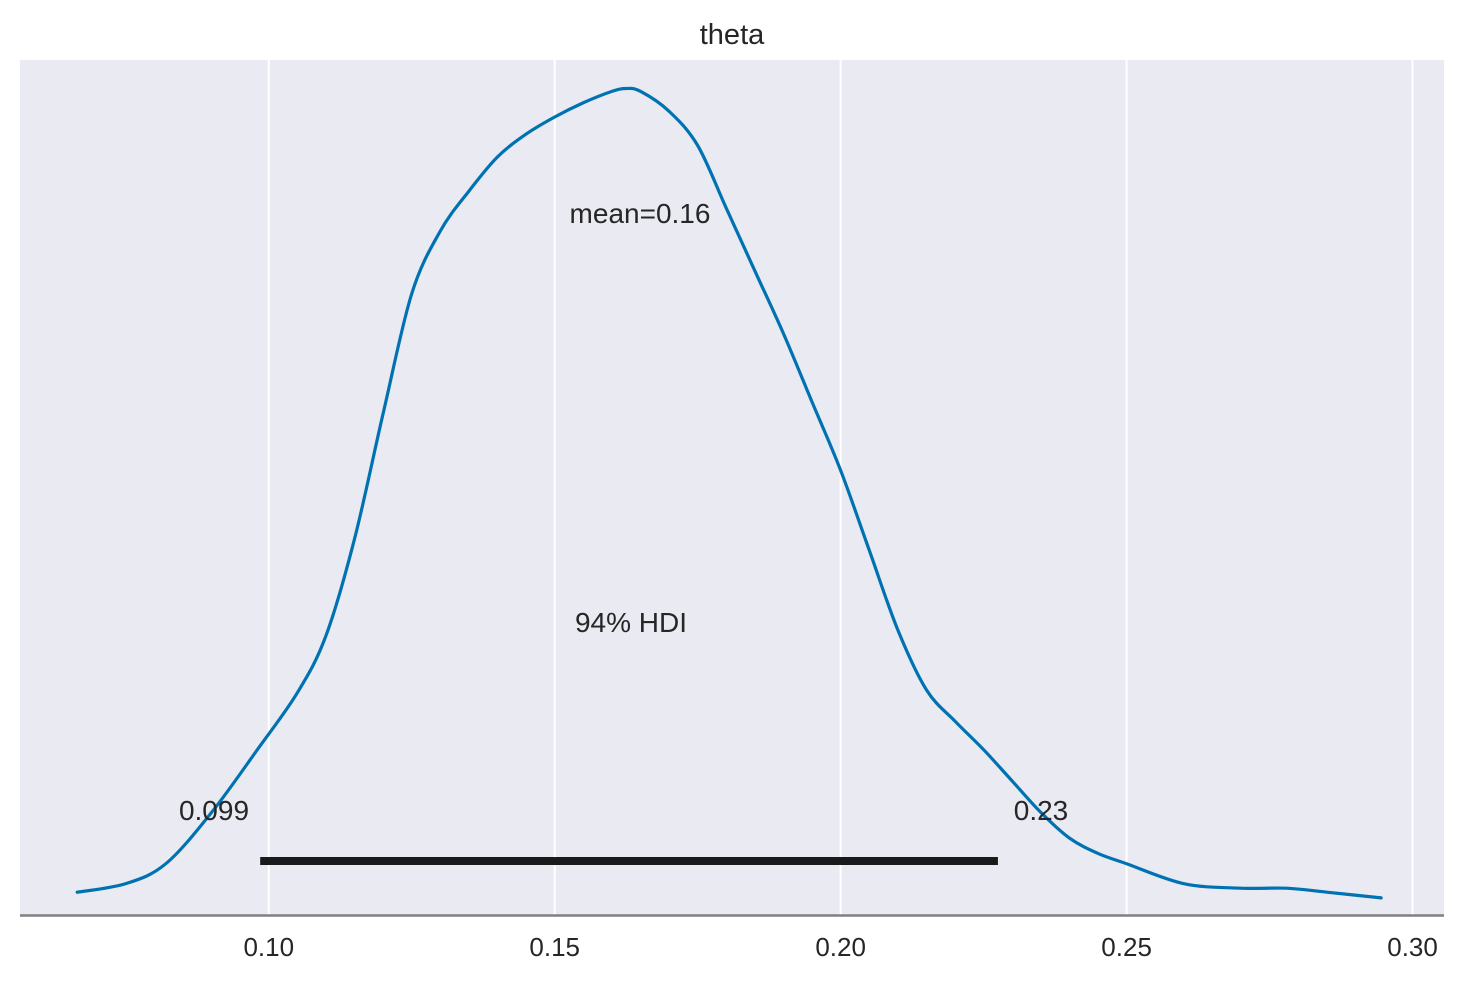 The width and height of the screenshot is (1463, 983). Describe the element at coordinates (1041, 810) in the screenshot. I see `hdi-high-label: 0.23` at that location.